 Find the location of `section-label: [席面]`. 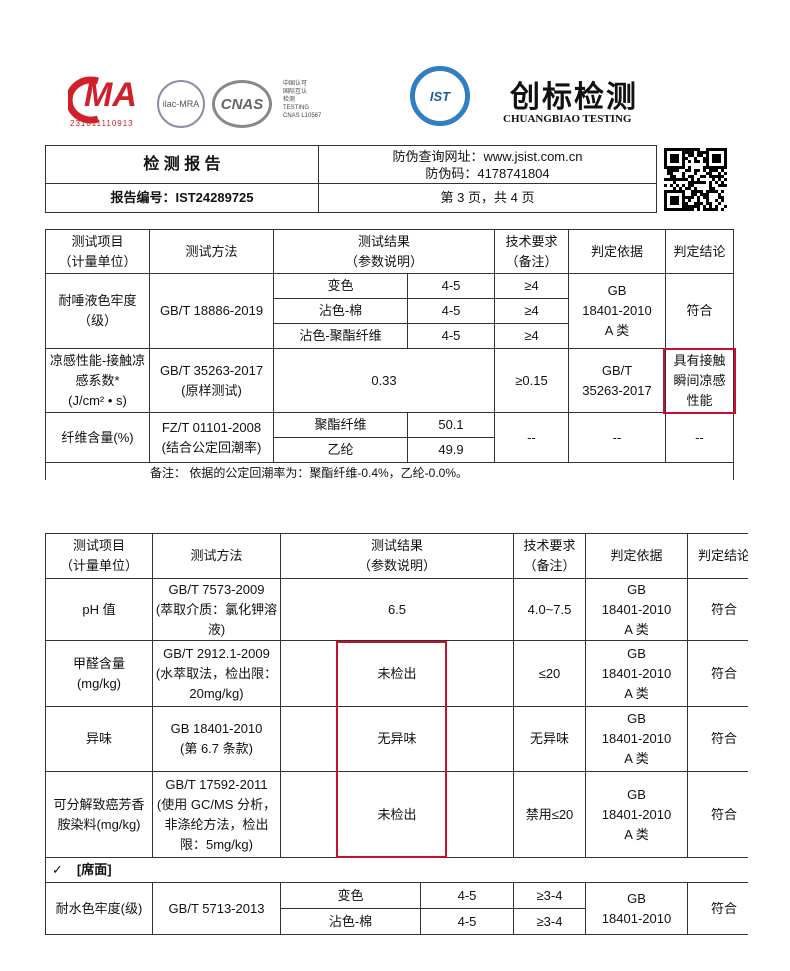

section-label: [席面] is located at coordinates (94, 869).